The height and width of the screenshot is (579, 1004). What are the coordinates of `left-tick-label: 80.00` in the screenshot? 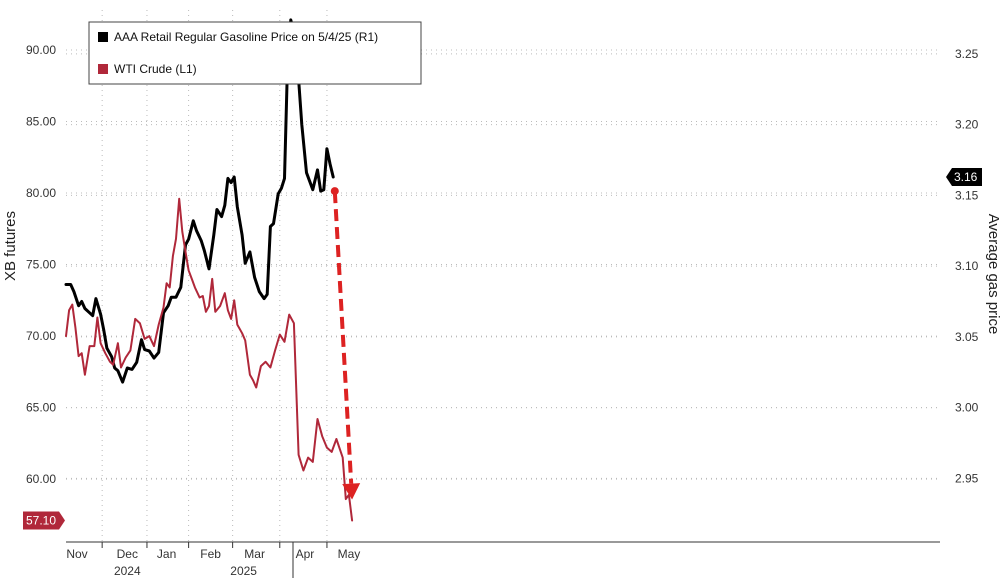 It's located at (41, 193).